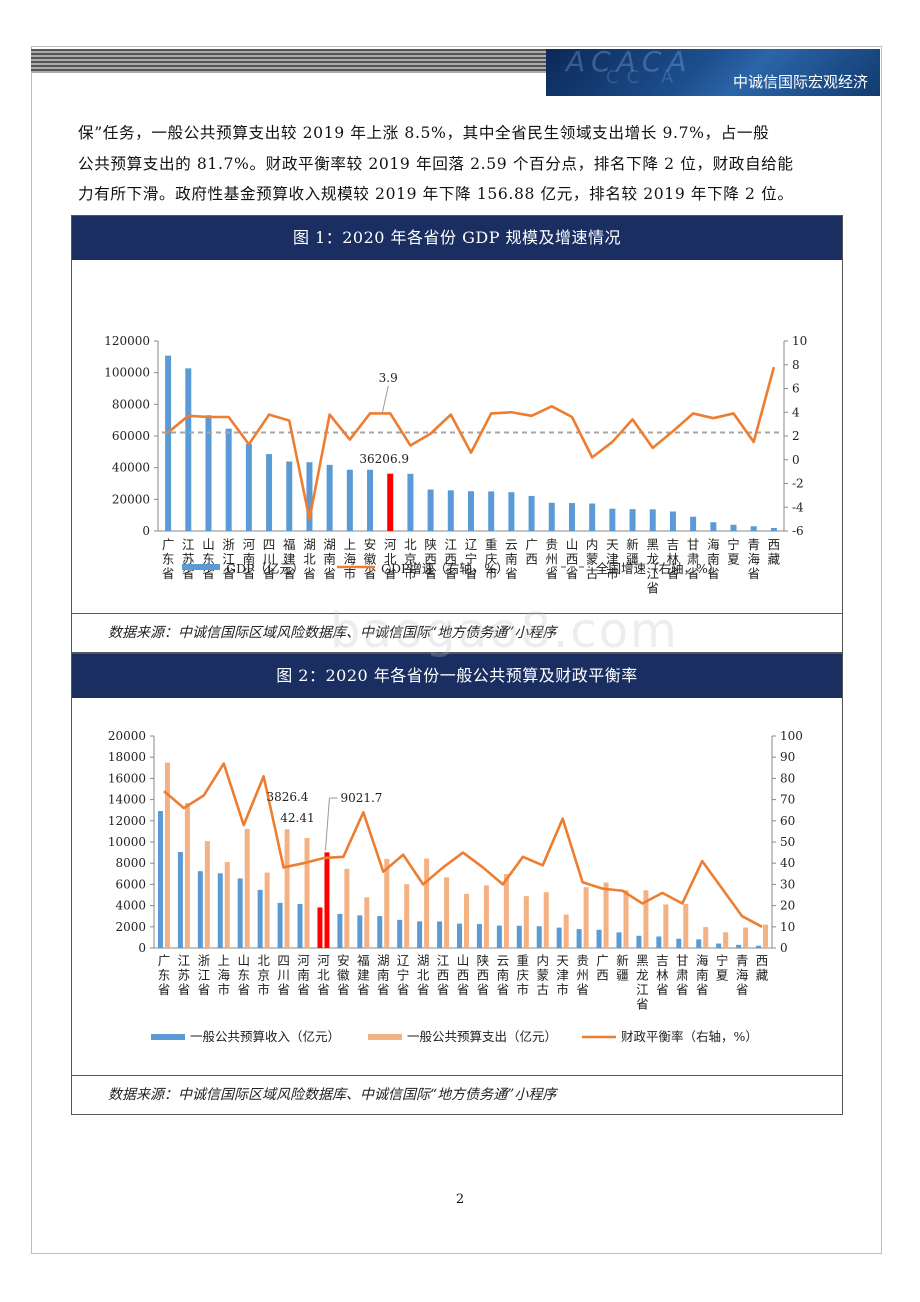 The height and width of the screenshot is (1302, 920). What do you see at coordinates (423, 975) in the screenshot?
I see `category-label: 湖北省` at bounding box center [423, 975].